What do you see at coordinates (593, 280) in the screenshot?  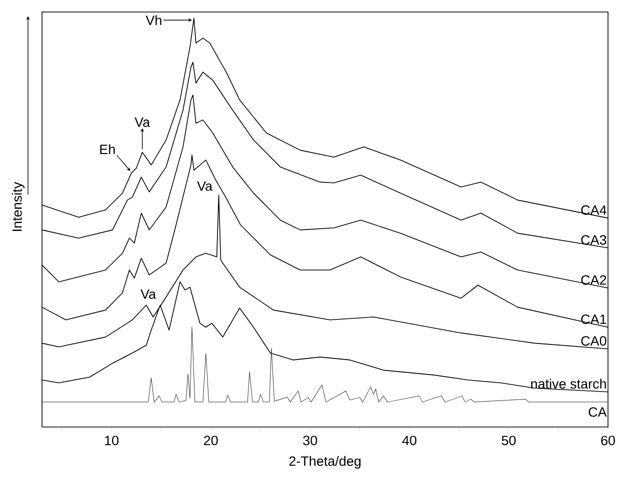 I see `series-label: CA2` at bounding box center [593, 280].